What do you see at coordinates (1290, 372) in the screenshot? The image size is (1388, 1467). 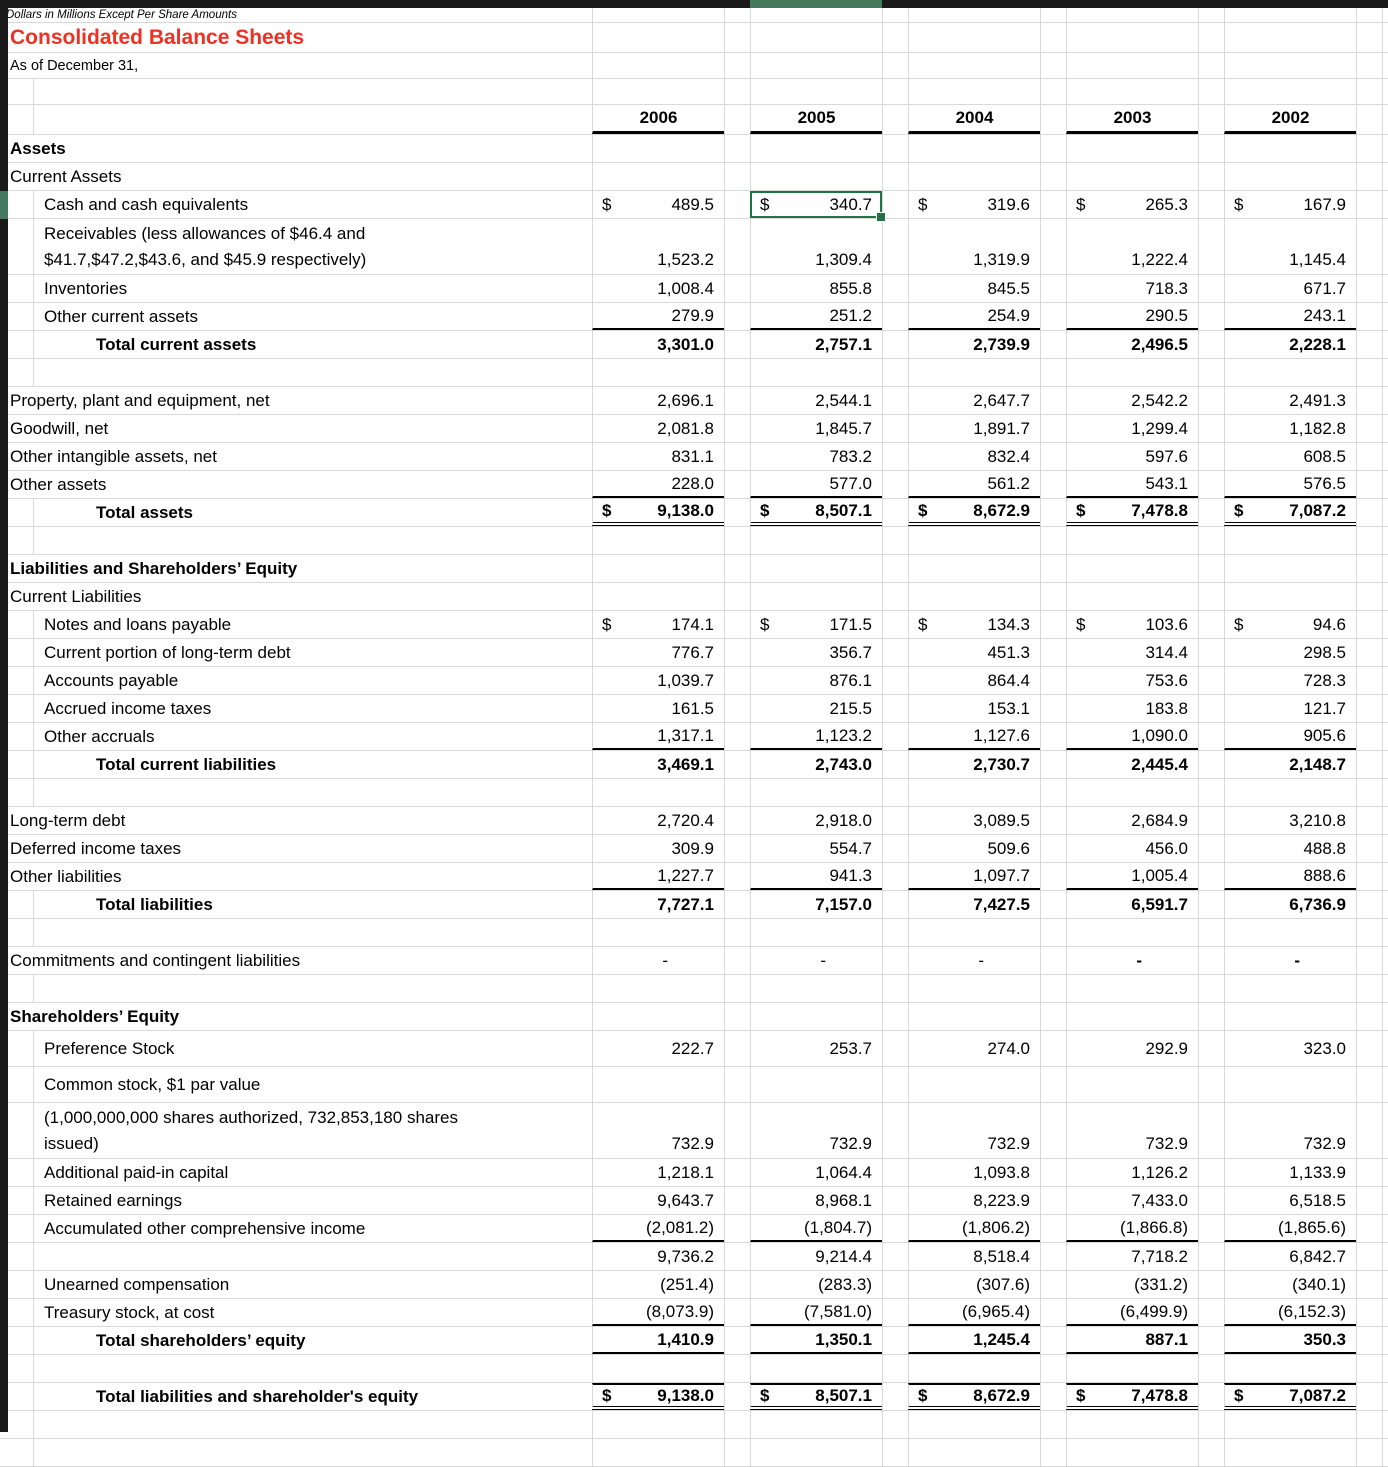 I see `cell-spacer-1-2002` at bounding box center [1290, 372].